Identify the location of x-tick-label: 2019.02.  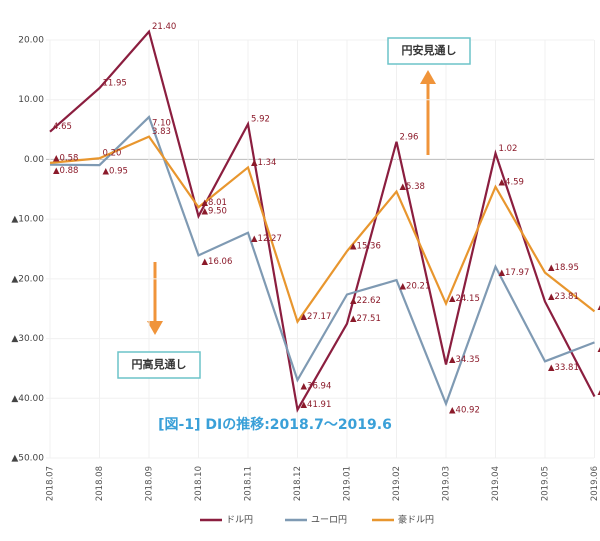
(397, 483).